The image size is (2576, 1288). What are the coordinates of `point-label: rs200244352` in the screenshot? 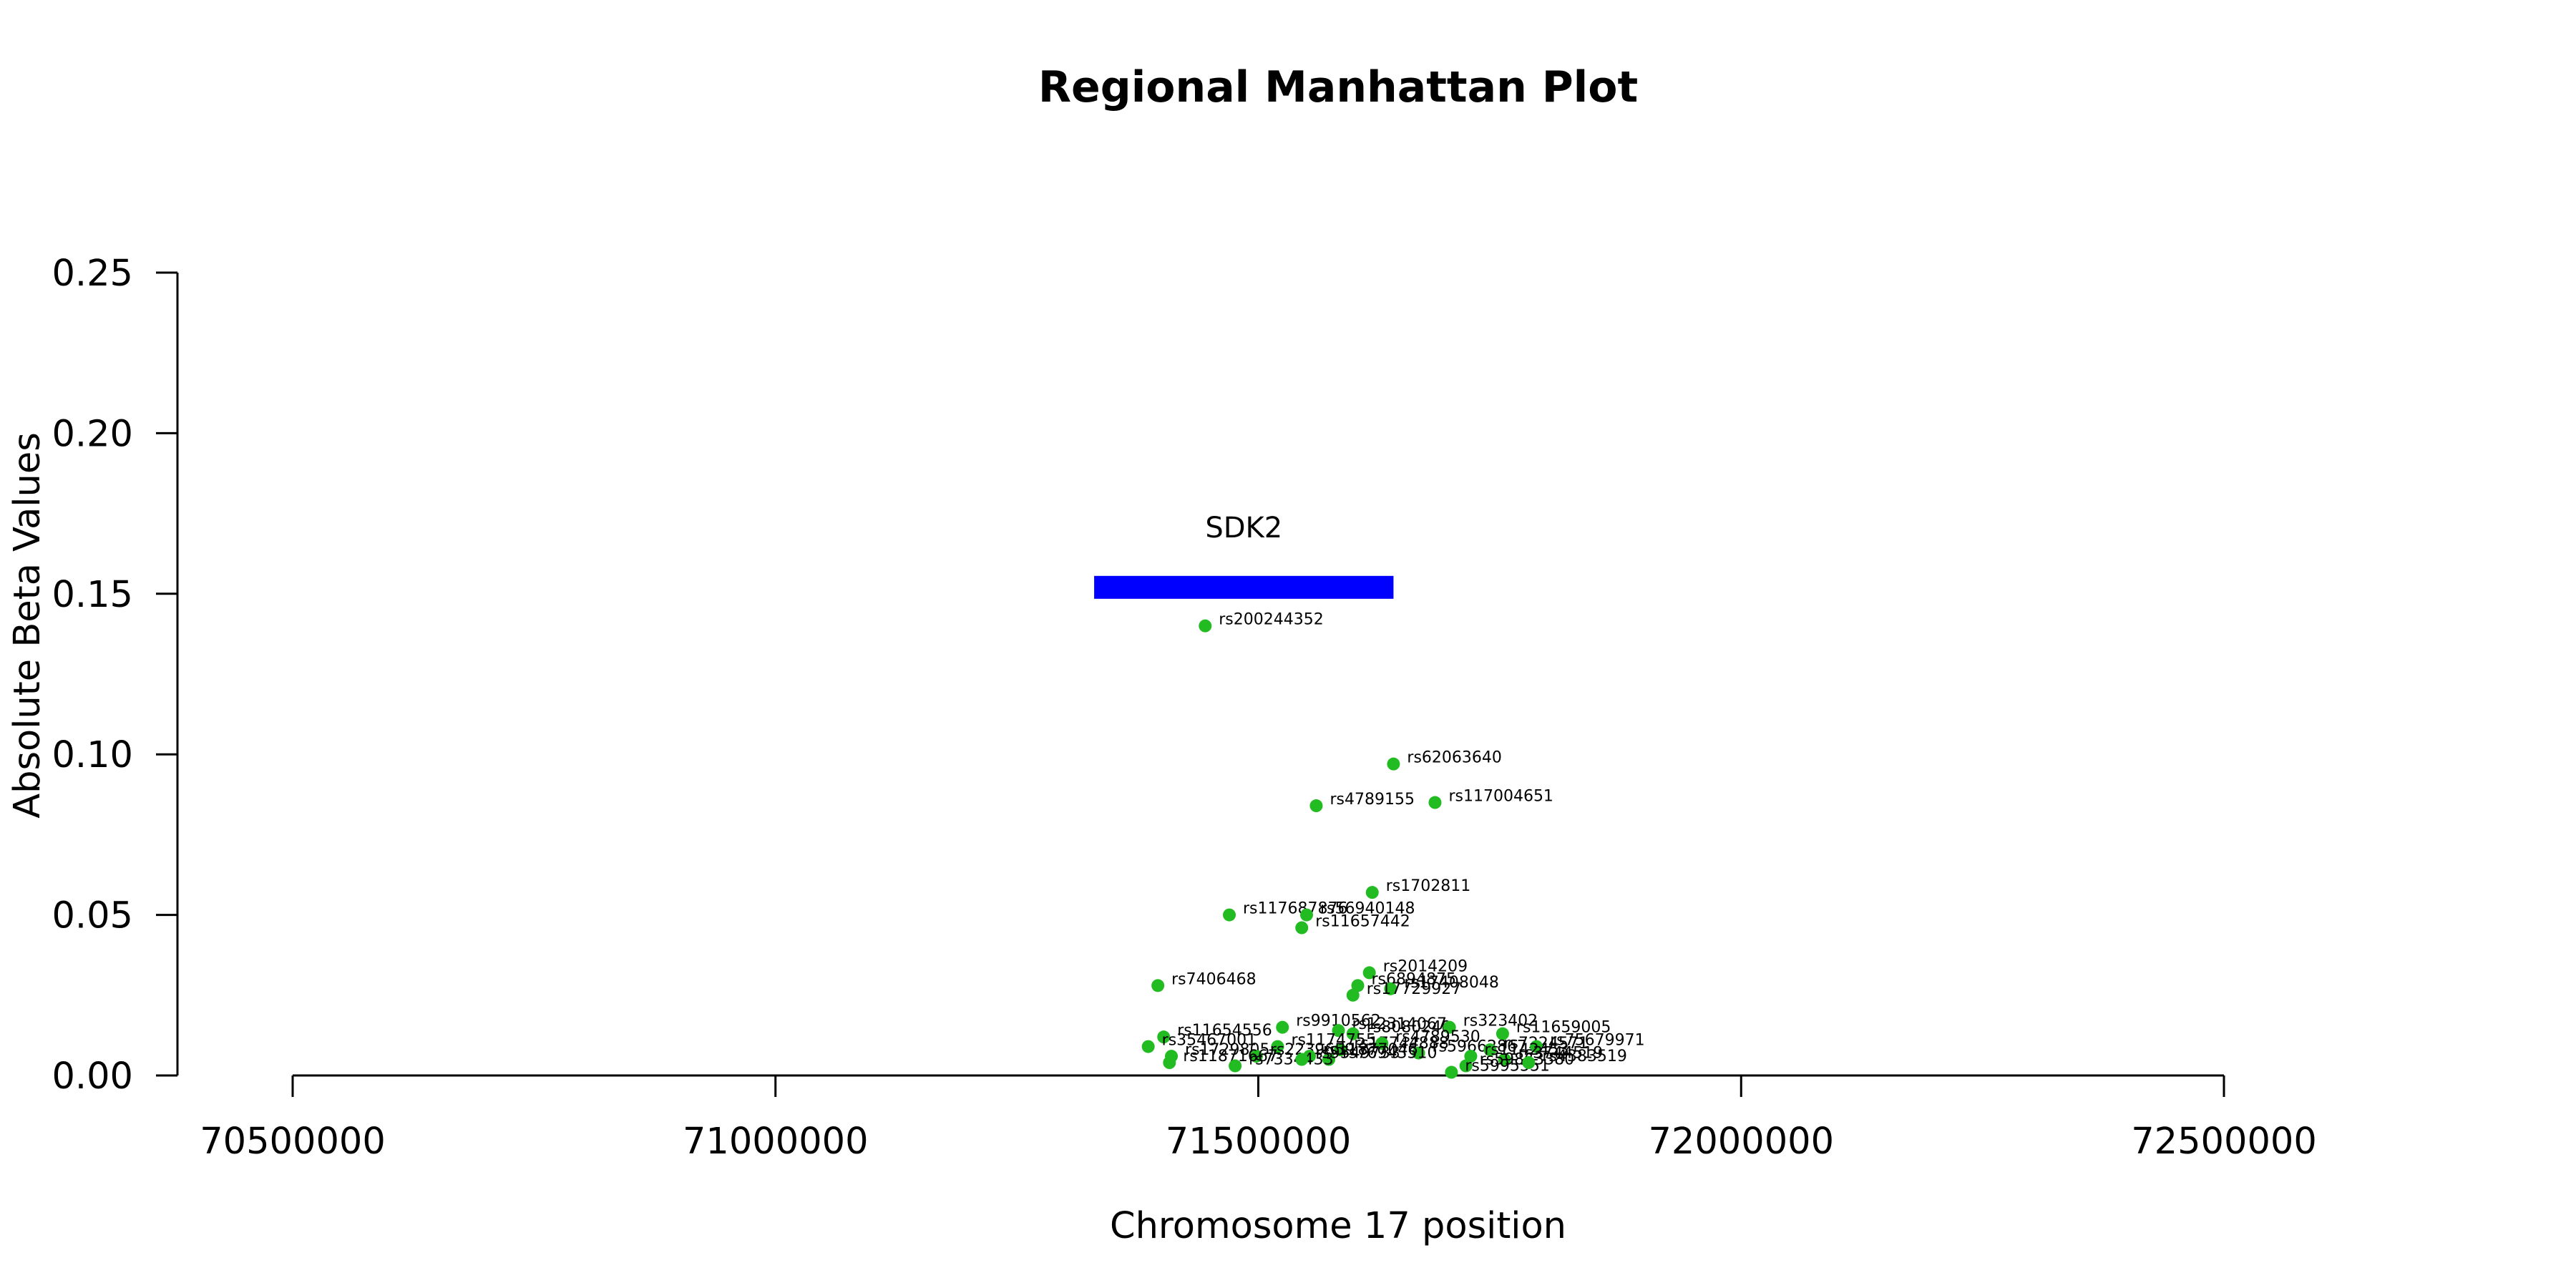 It's located at (1271, 620).